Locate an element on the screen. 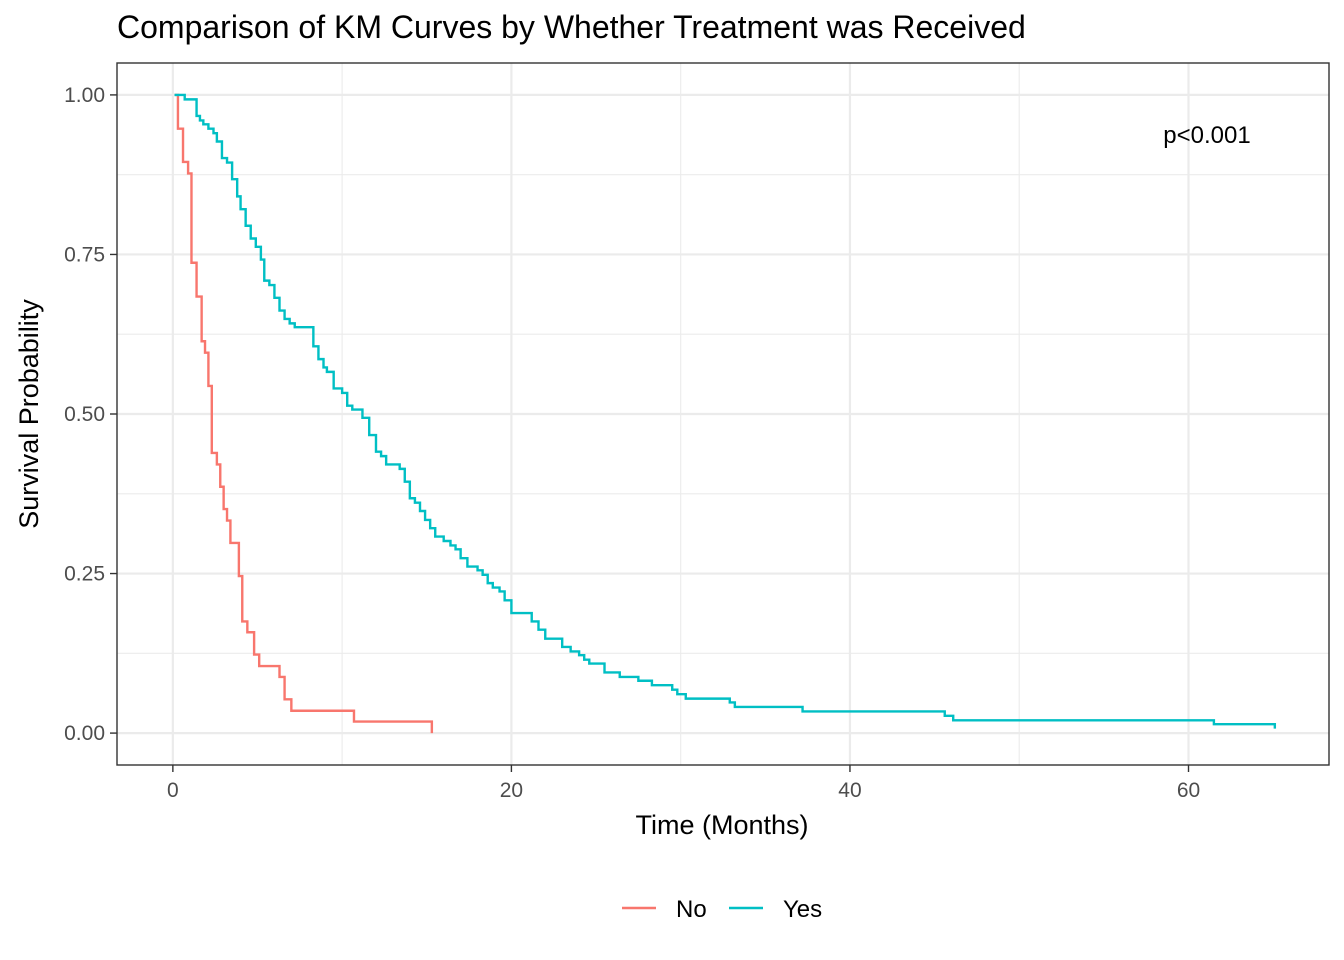 Image resolution: width=1344 pixels, height=960 pixels. p-value-annotation: p<0.001 is located at coordinates (1206, 135).